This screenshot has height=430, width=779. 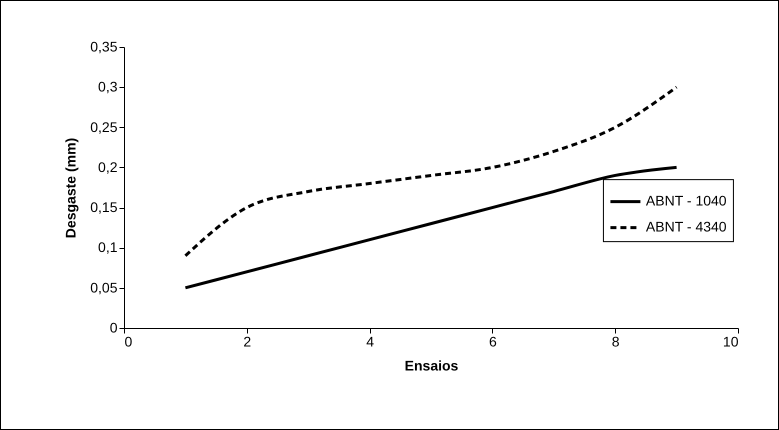 What do you see at coordinates (686, 226) in the screenshot?
I see `legend-label: ABNT - 4340` at bounding box center [686, 226].